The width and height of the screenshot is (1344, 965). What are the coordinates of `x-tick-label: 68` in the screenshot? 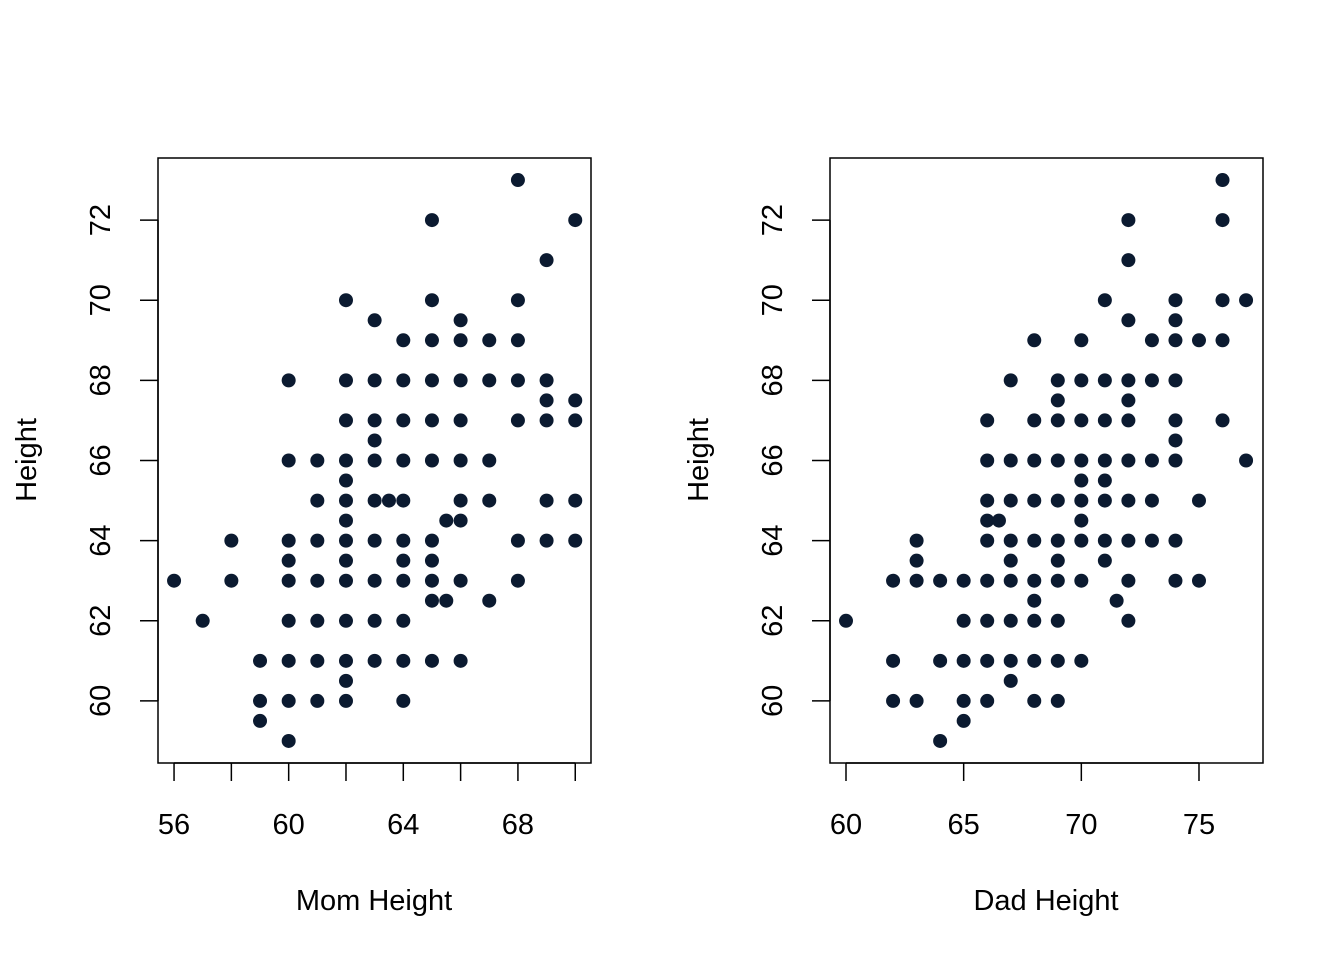 It's located at (518, 825).